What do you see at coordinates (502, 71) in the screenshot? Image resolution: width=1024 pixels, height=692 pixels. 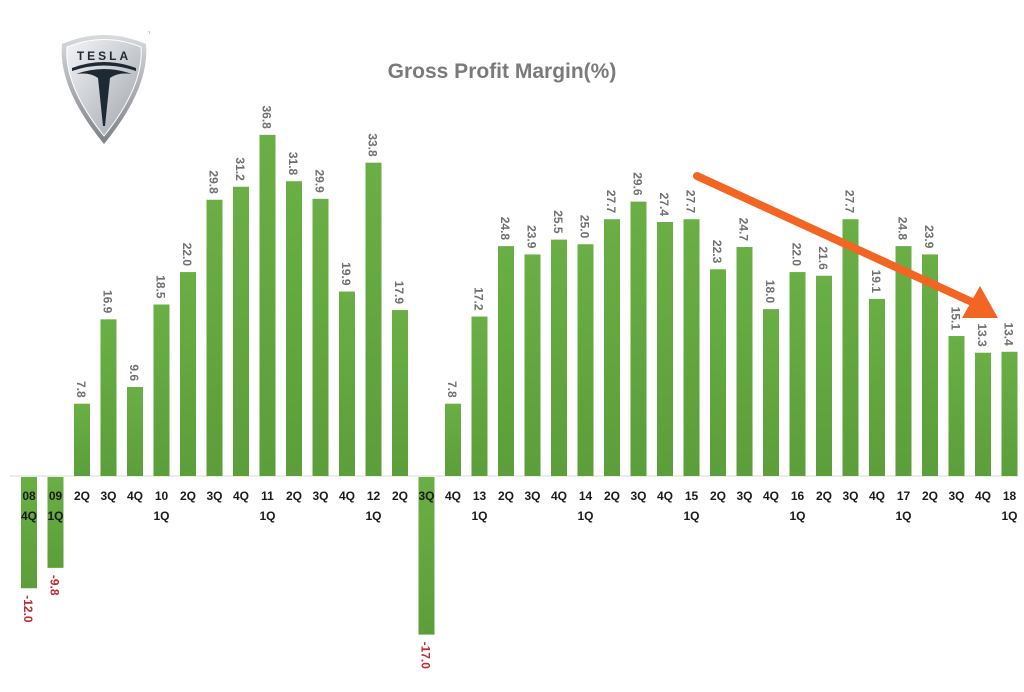 I see `chart-title: Gross Profit Margin(%)` at bounding box center [502, 71].